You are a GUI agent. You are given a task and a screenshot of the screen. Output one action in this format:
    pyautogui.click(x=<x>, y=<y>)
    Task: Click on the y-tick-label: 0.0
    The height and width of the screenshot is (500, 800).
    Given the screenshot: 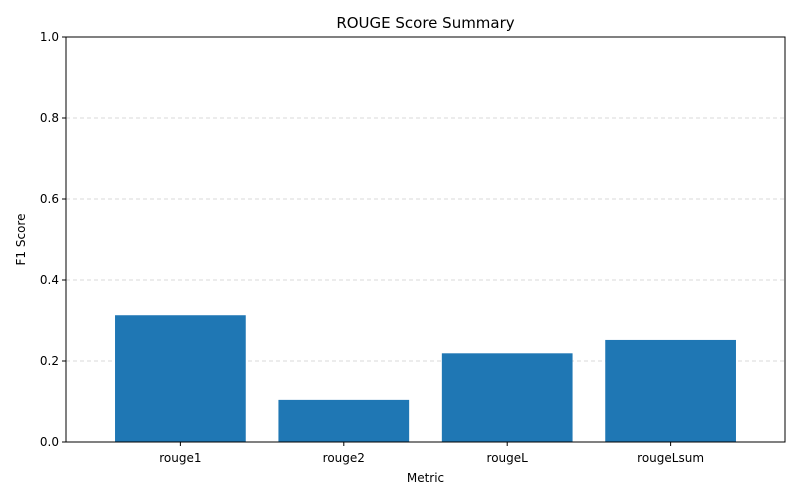 What is the action you would take?
    pyautogui.click(x=49, y=442)
    